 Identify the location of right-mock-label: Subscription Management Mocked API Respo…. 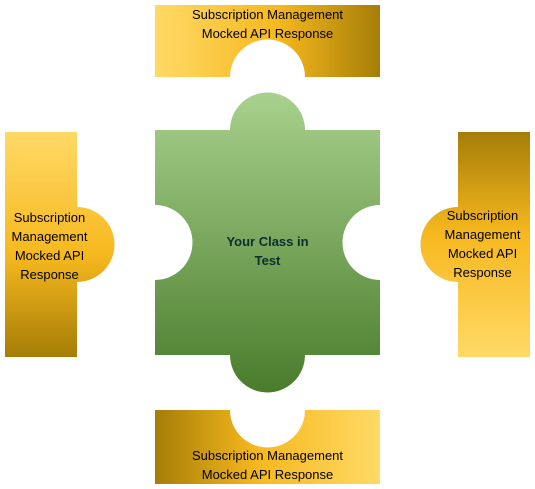
(482, 244).